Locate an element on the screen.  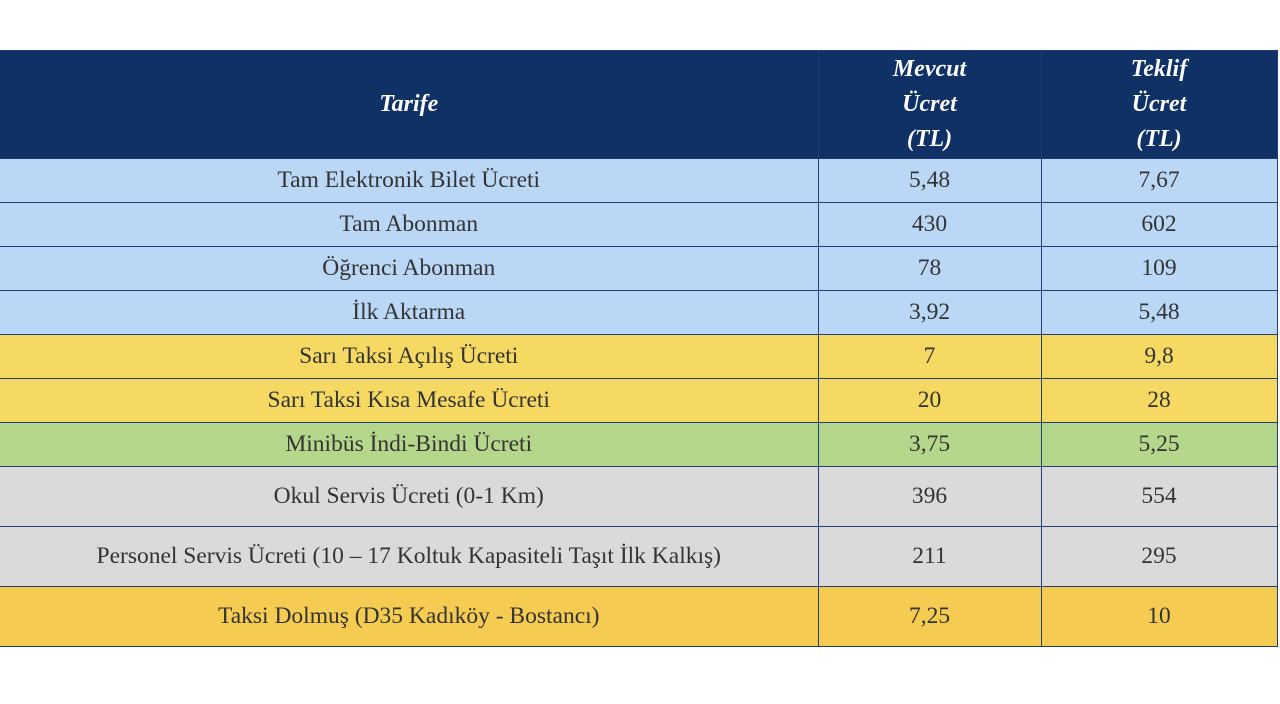
table-row: Tam Abonman 430 602 is located at coordinates (639, 224).